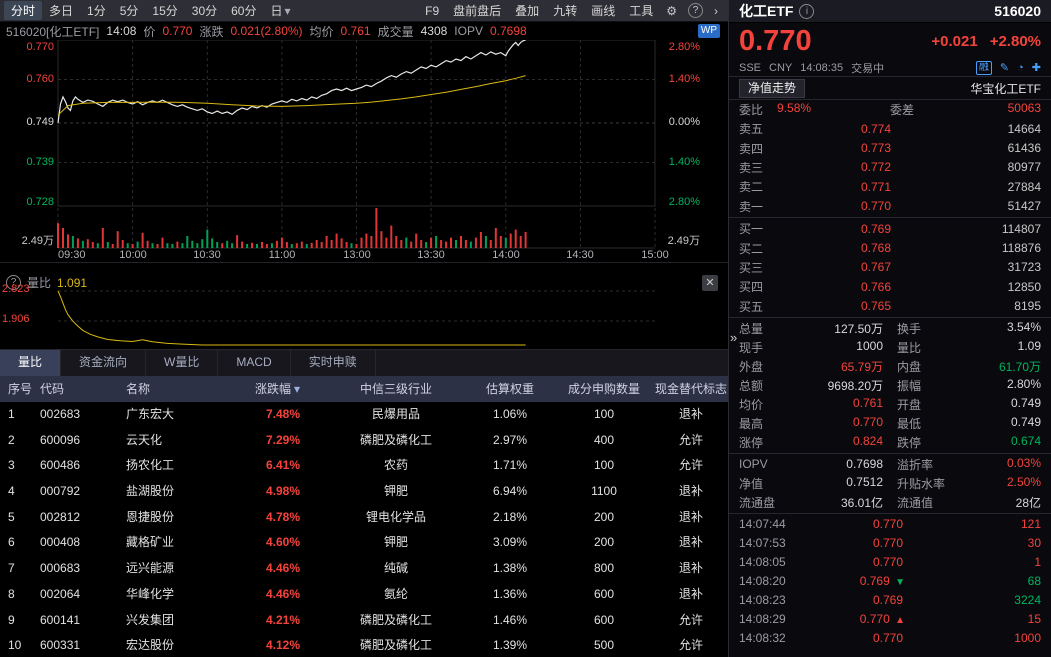 Image resolution: width=1051 pixels, height=657 pixels. Describe the element at coordinates (150, 619) in the screenshot. I see `cell-name: 兴发集团` at that location.